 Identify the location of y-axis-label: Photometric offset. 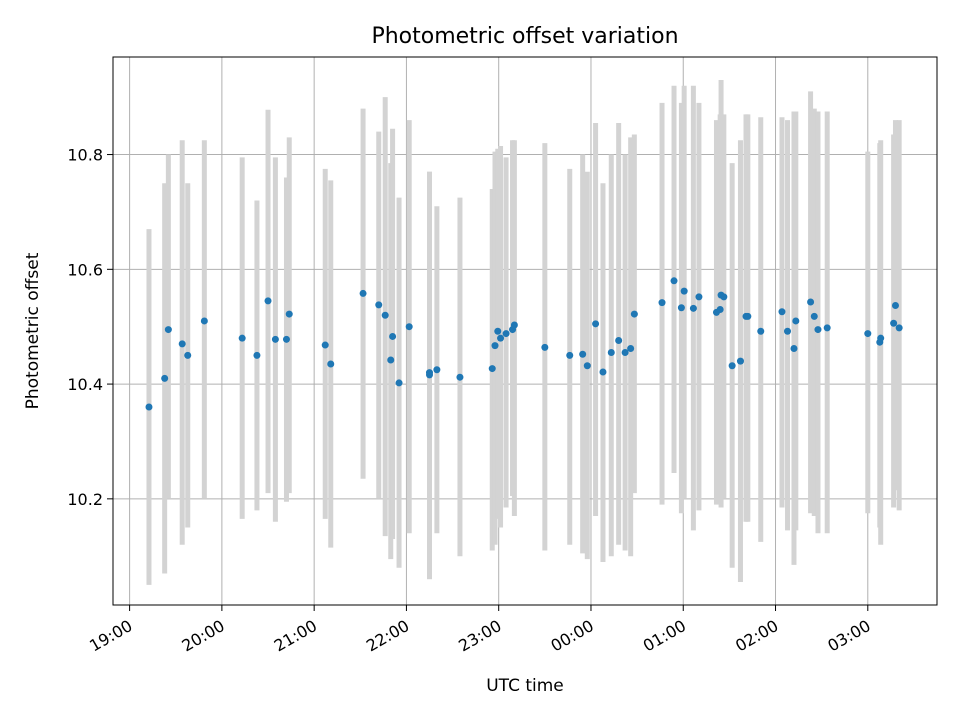
(33, 330).